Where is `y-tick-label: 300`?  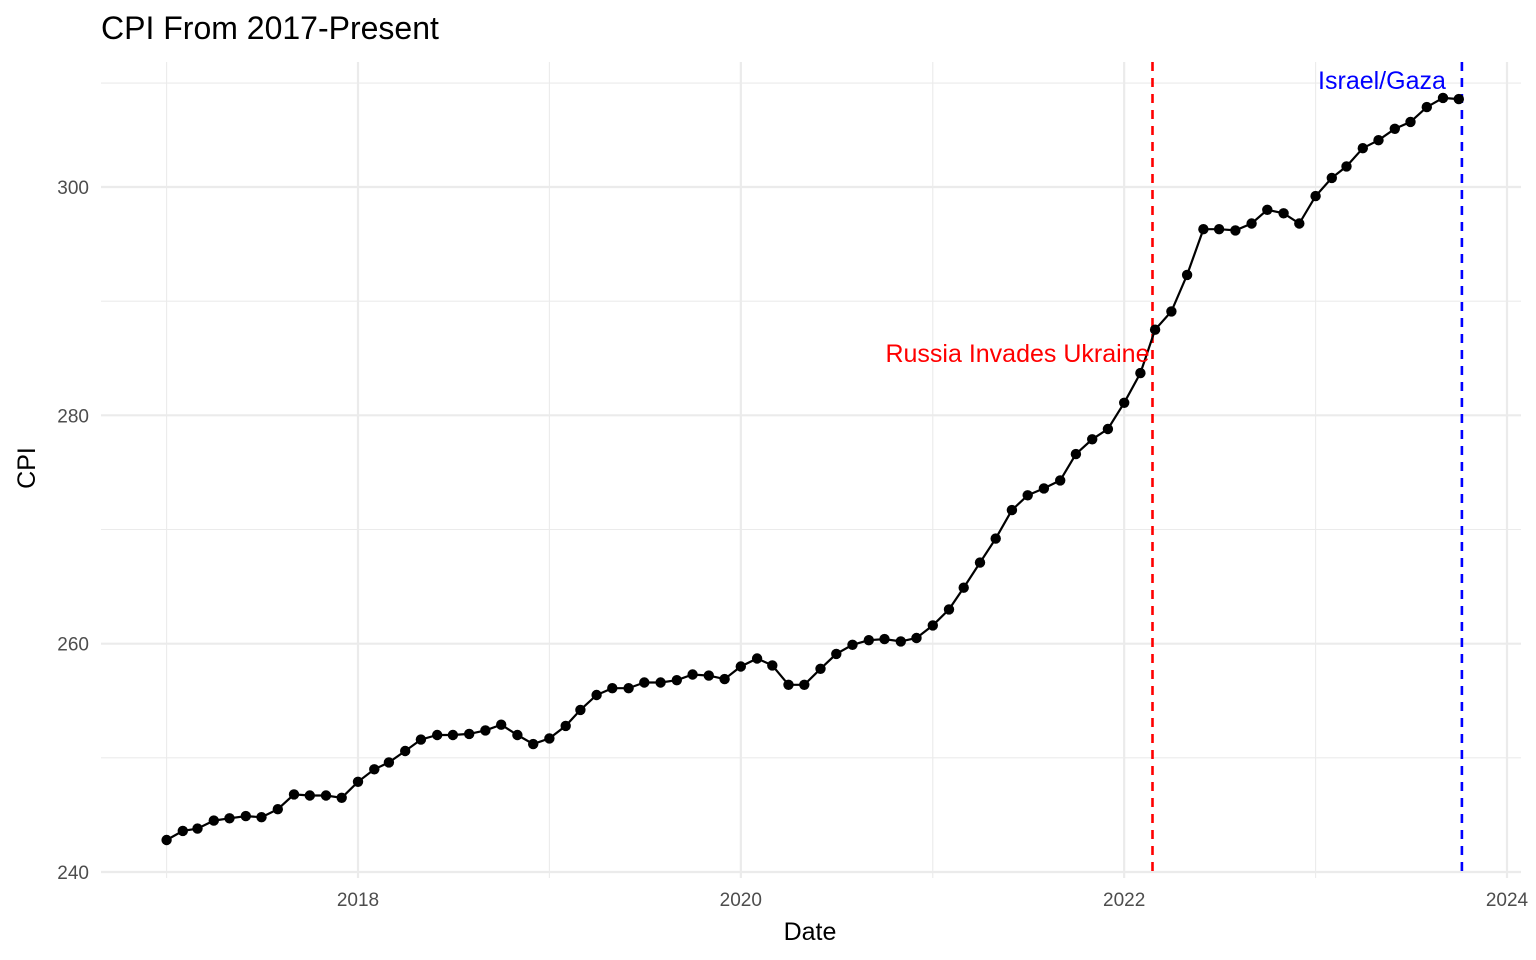 y-tick-label: 300 is located at coordinates (73, 188).